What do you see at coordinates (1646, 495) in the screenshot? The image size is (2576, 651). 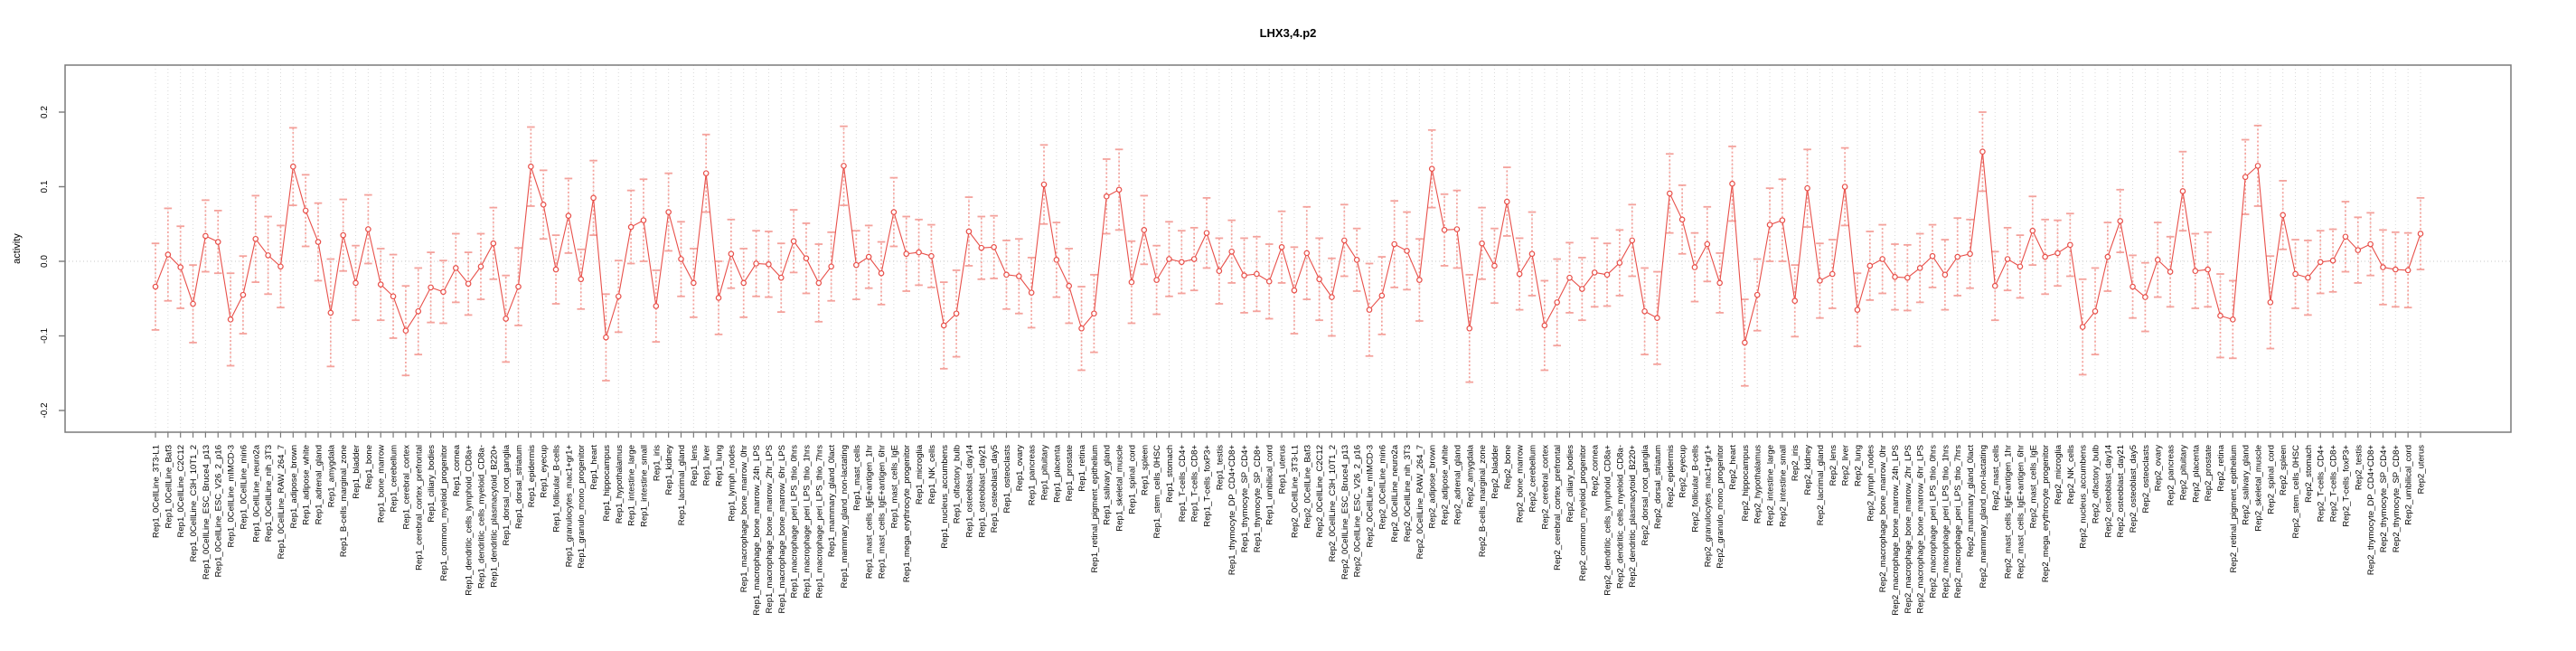 I see `x-tick-label: Rep2_dorsal_root_ganglia` at bounding box center [1646, 495].